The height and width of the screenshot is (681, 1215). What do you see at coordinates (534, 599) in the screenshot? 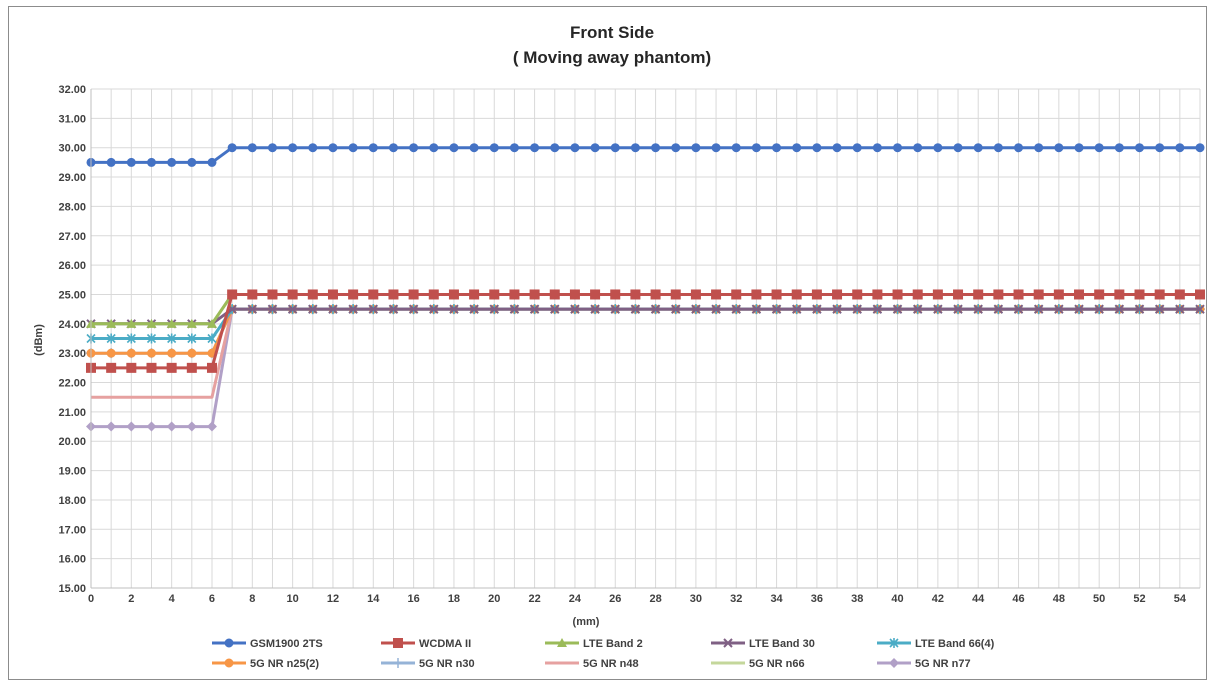
I see `x-tick-label: 22` at bounding box center [534, 599].